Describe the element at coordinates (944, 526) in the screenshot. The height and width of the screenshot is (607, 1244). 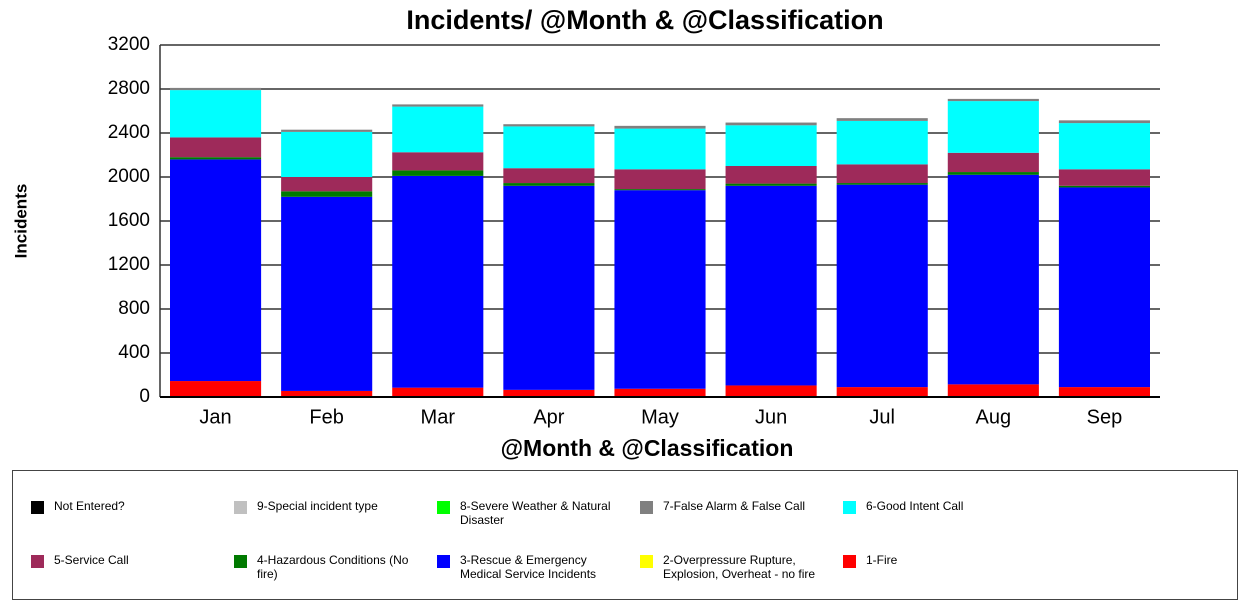
I see `legend-item: 6-Good Intent Call` at that location.